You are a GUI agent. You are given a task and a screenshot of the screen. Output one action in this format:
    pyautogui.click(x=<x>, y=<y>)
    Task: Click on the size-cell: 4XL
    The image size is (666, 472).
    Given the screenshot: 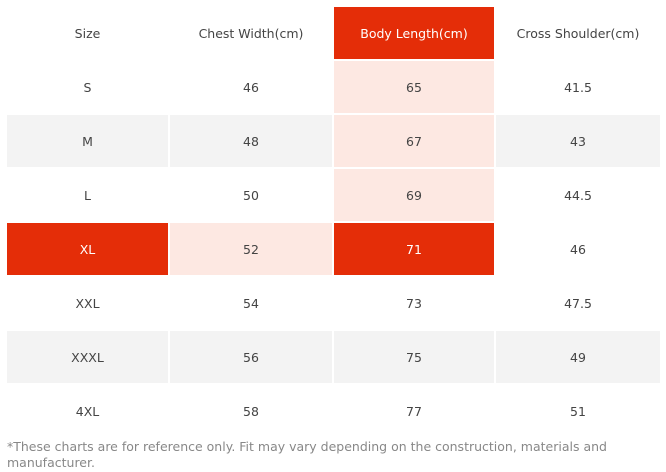 What is the action you would take?
    pyautogui.click(x=87, y=411)
    